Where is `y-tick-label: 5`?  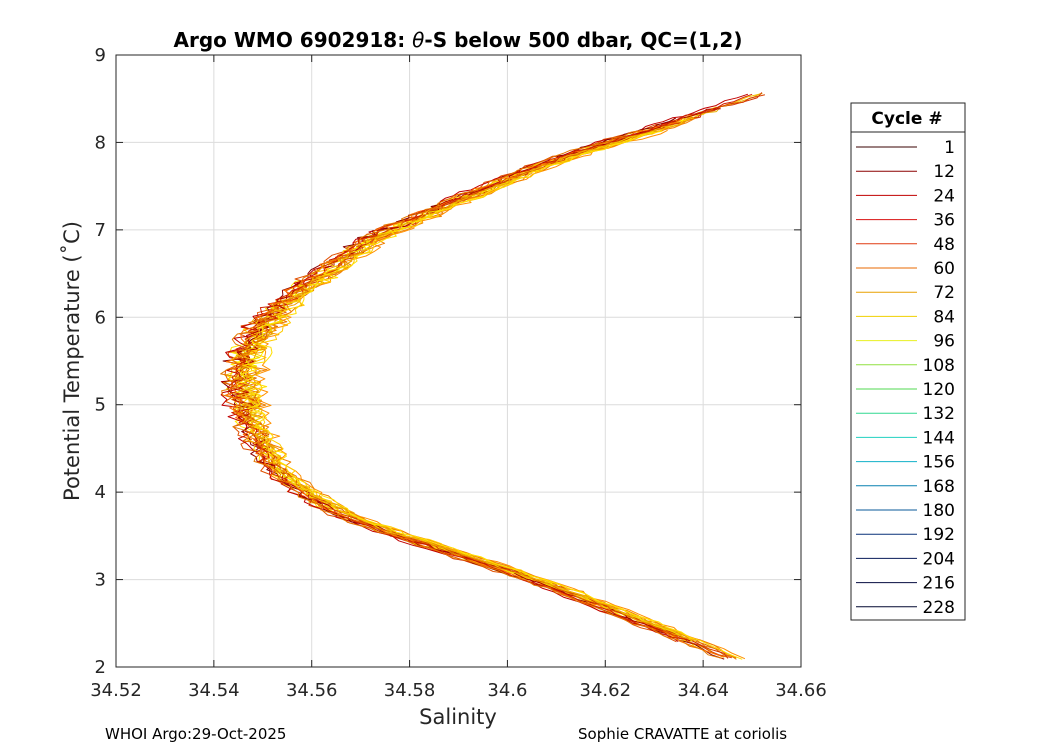
y-tick-label: 5 is located at coordinates (100, 405).